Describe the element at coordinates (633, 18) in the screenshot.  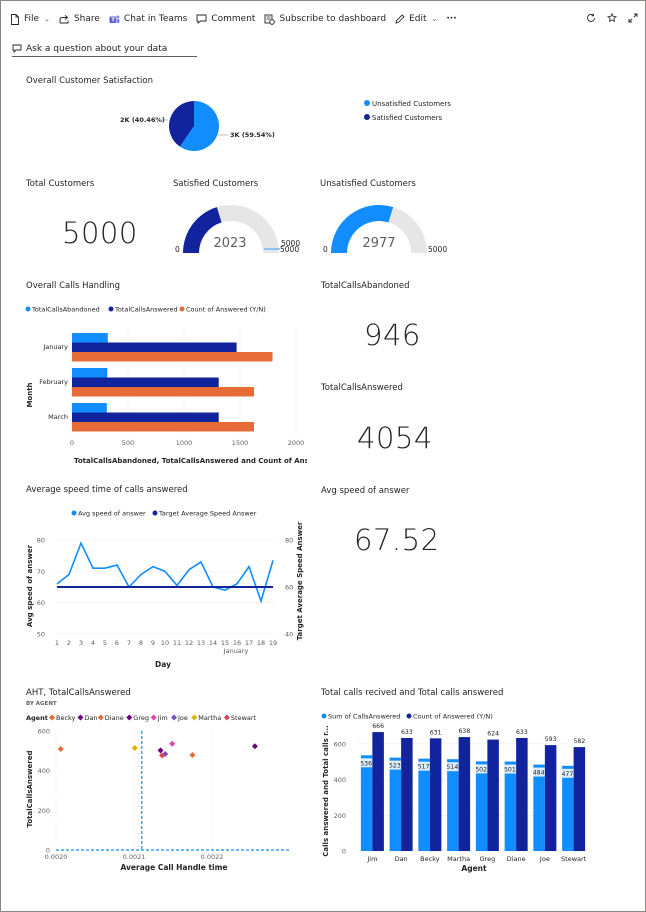
I see `expand-icon` at that location.